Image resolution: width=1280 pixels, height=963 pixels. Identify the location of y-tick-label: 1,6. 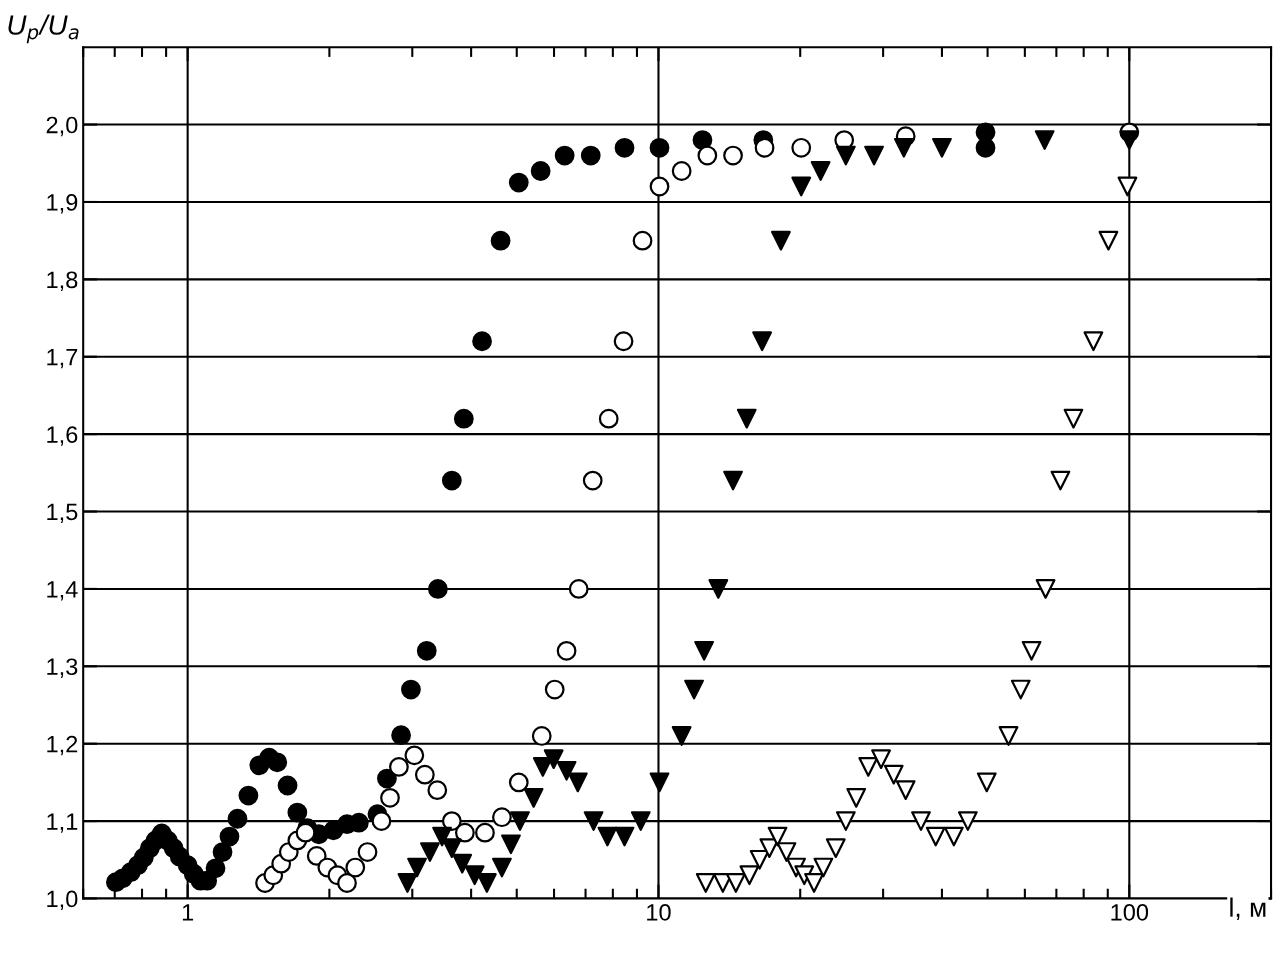
(62, 436).